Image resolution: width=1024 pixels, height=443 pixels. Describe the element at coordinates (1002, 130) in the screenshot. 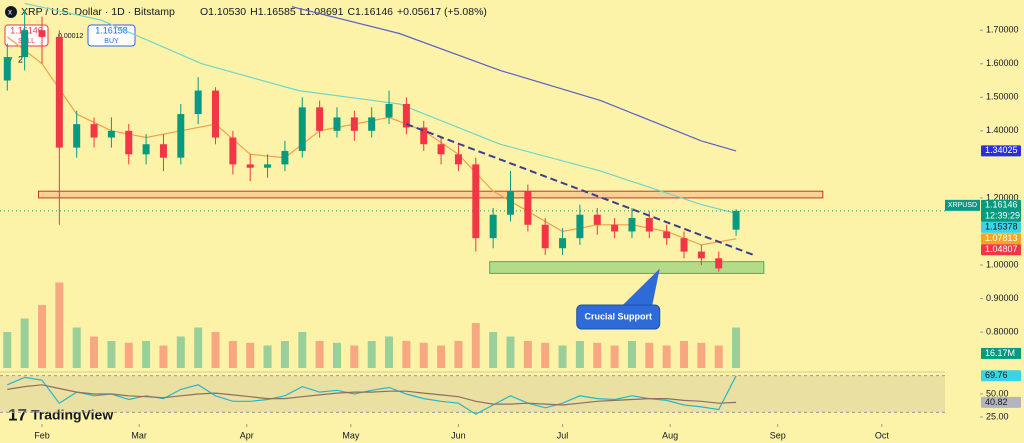

I see `y-tick-label: 1.40000` at that location.